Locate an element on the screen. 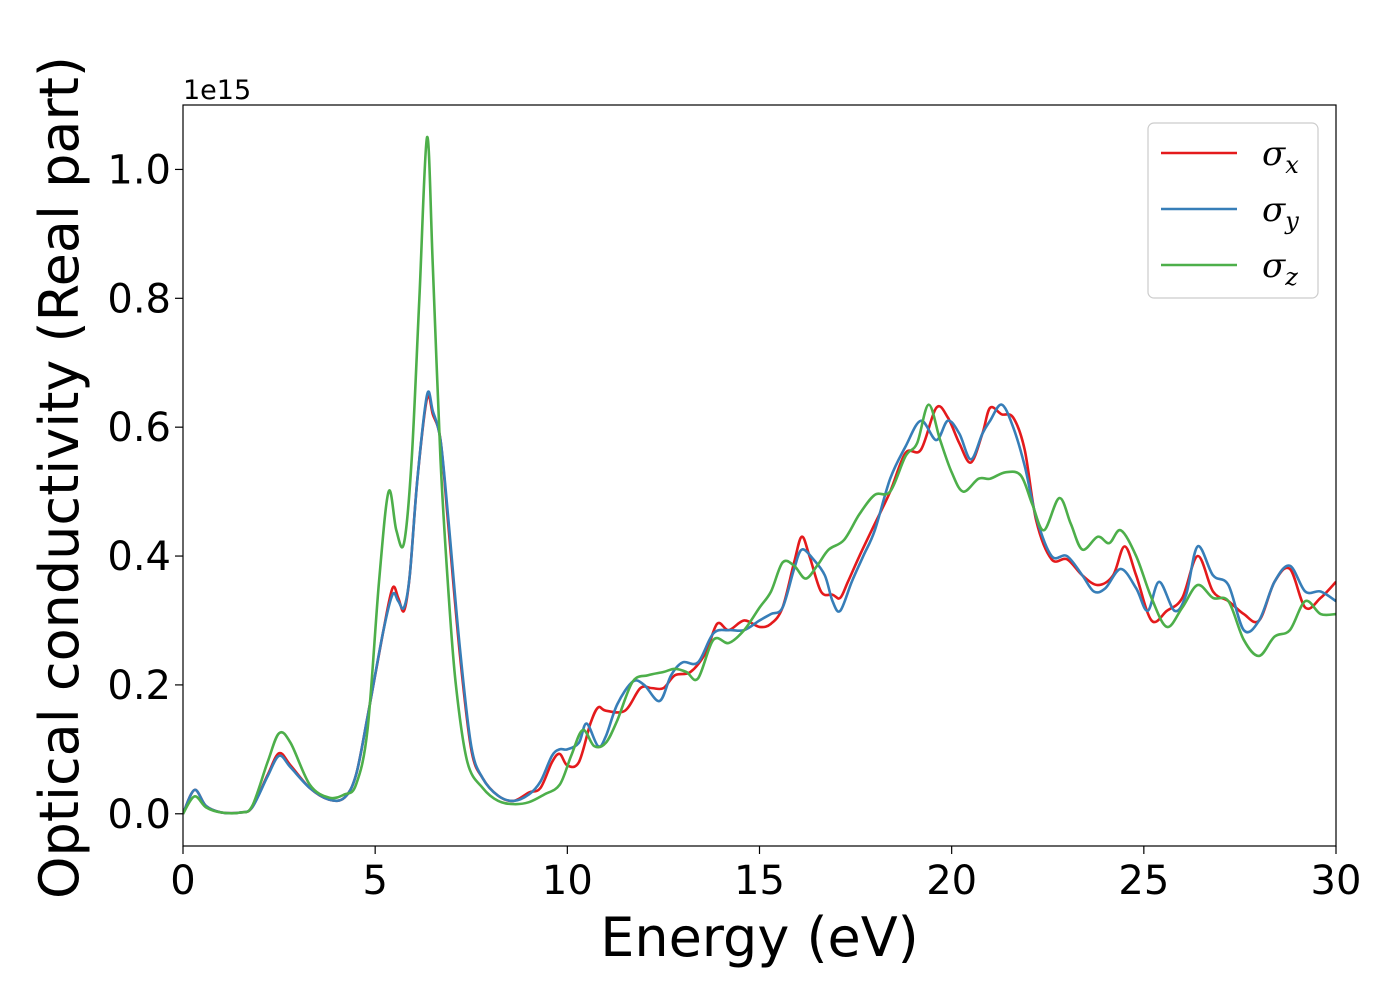 The height and width of the screenshot is (1000, 1400). legend-label-z: σz is located at coordinates (1280, 268).